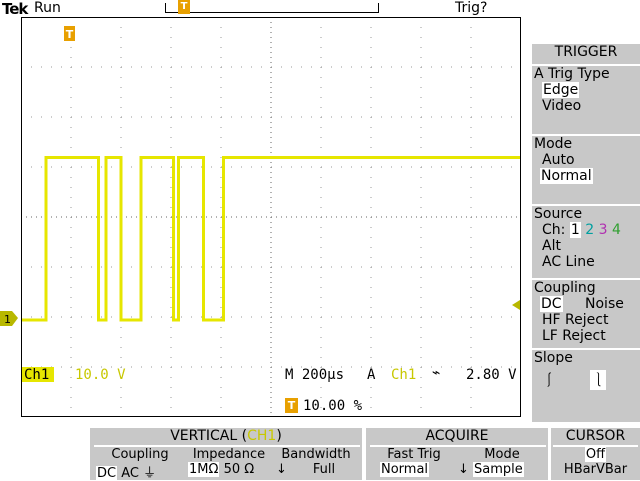  What do you see at coordinates (405, 469) in the screenshot?
I see `fast-trig-value: Normal` at bounding box center [405, 469].